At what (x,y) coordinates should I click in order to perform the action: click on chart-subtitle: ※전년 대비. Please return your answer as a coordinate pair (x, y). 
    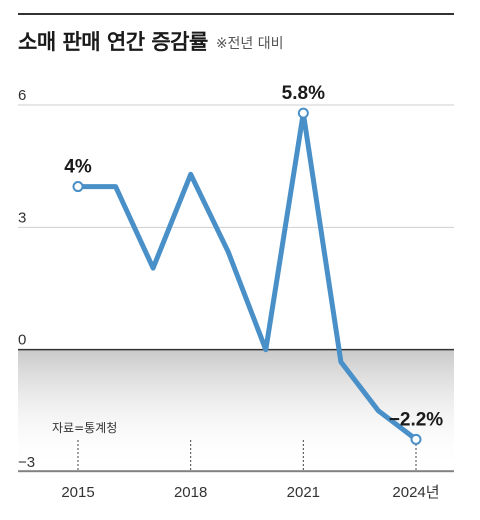
    Looking at the image, I should click on (249, 44).